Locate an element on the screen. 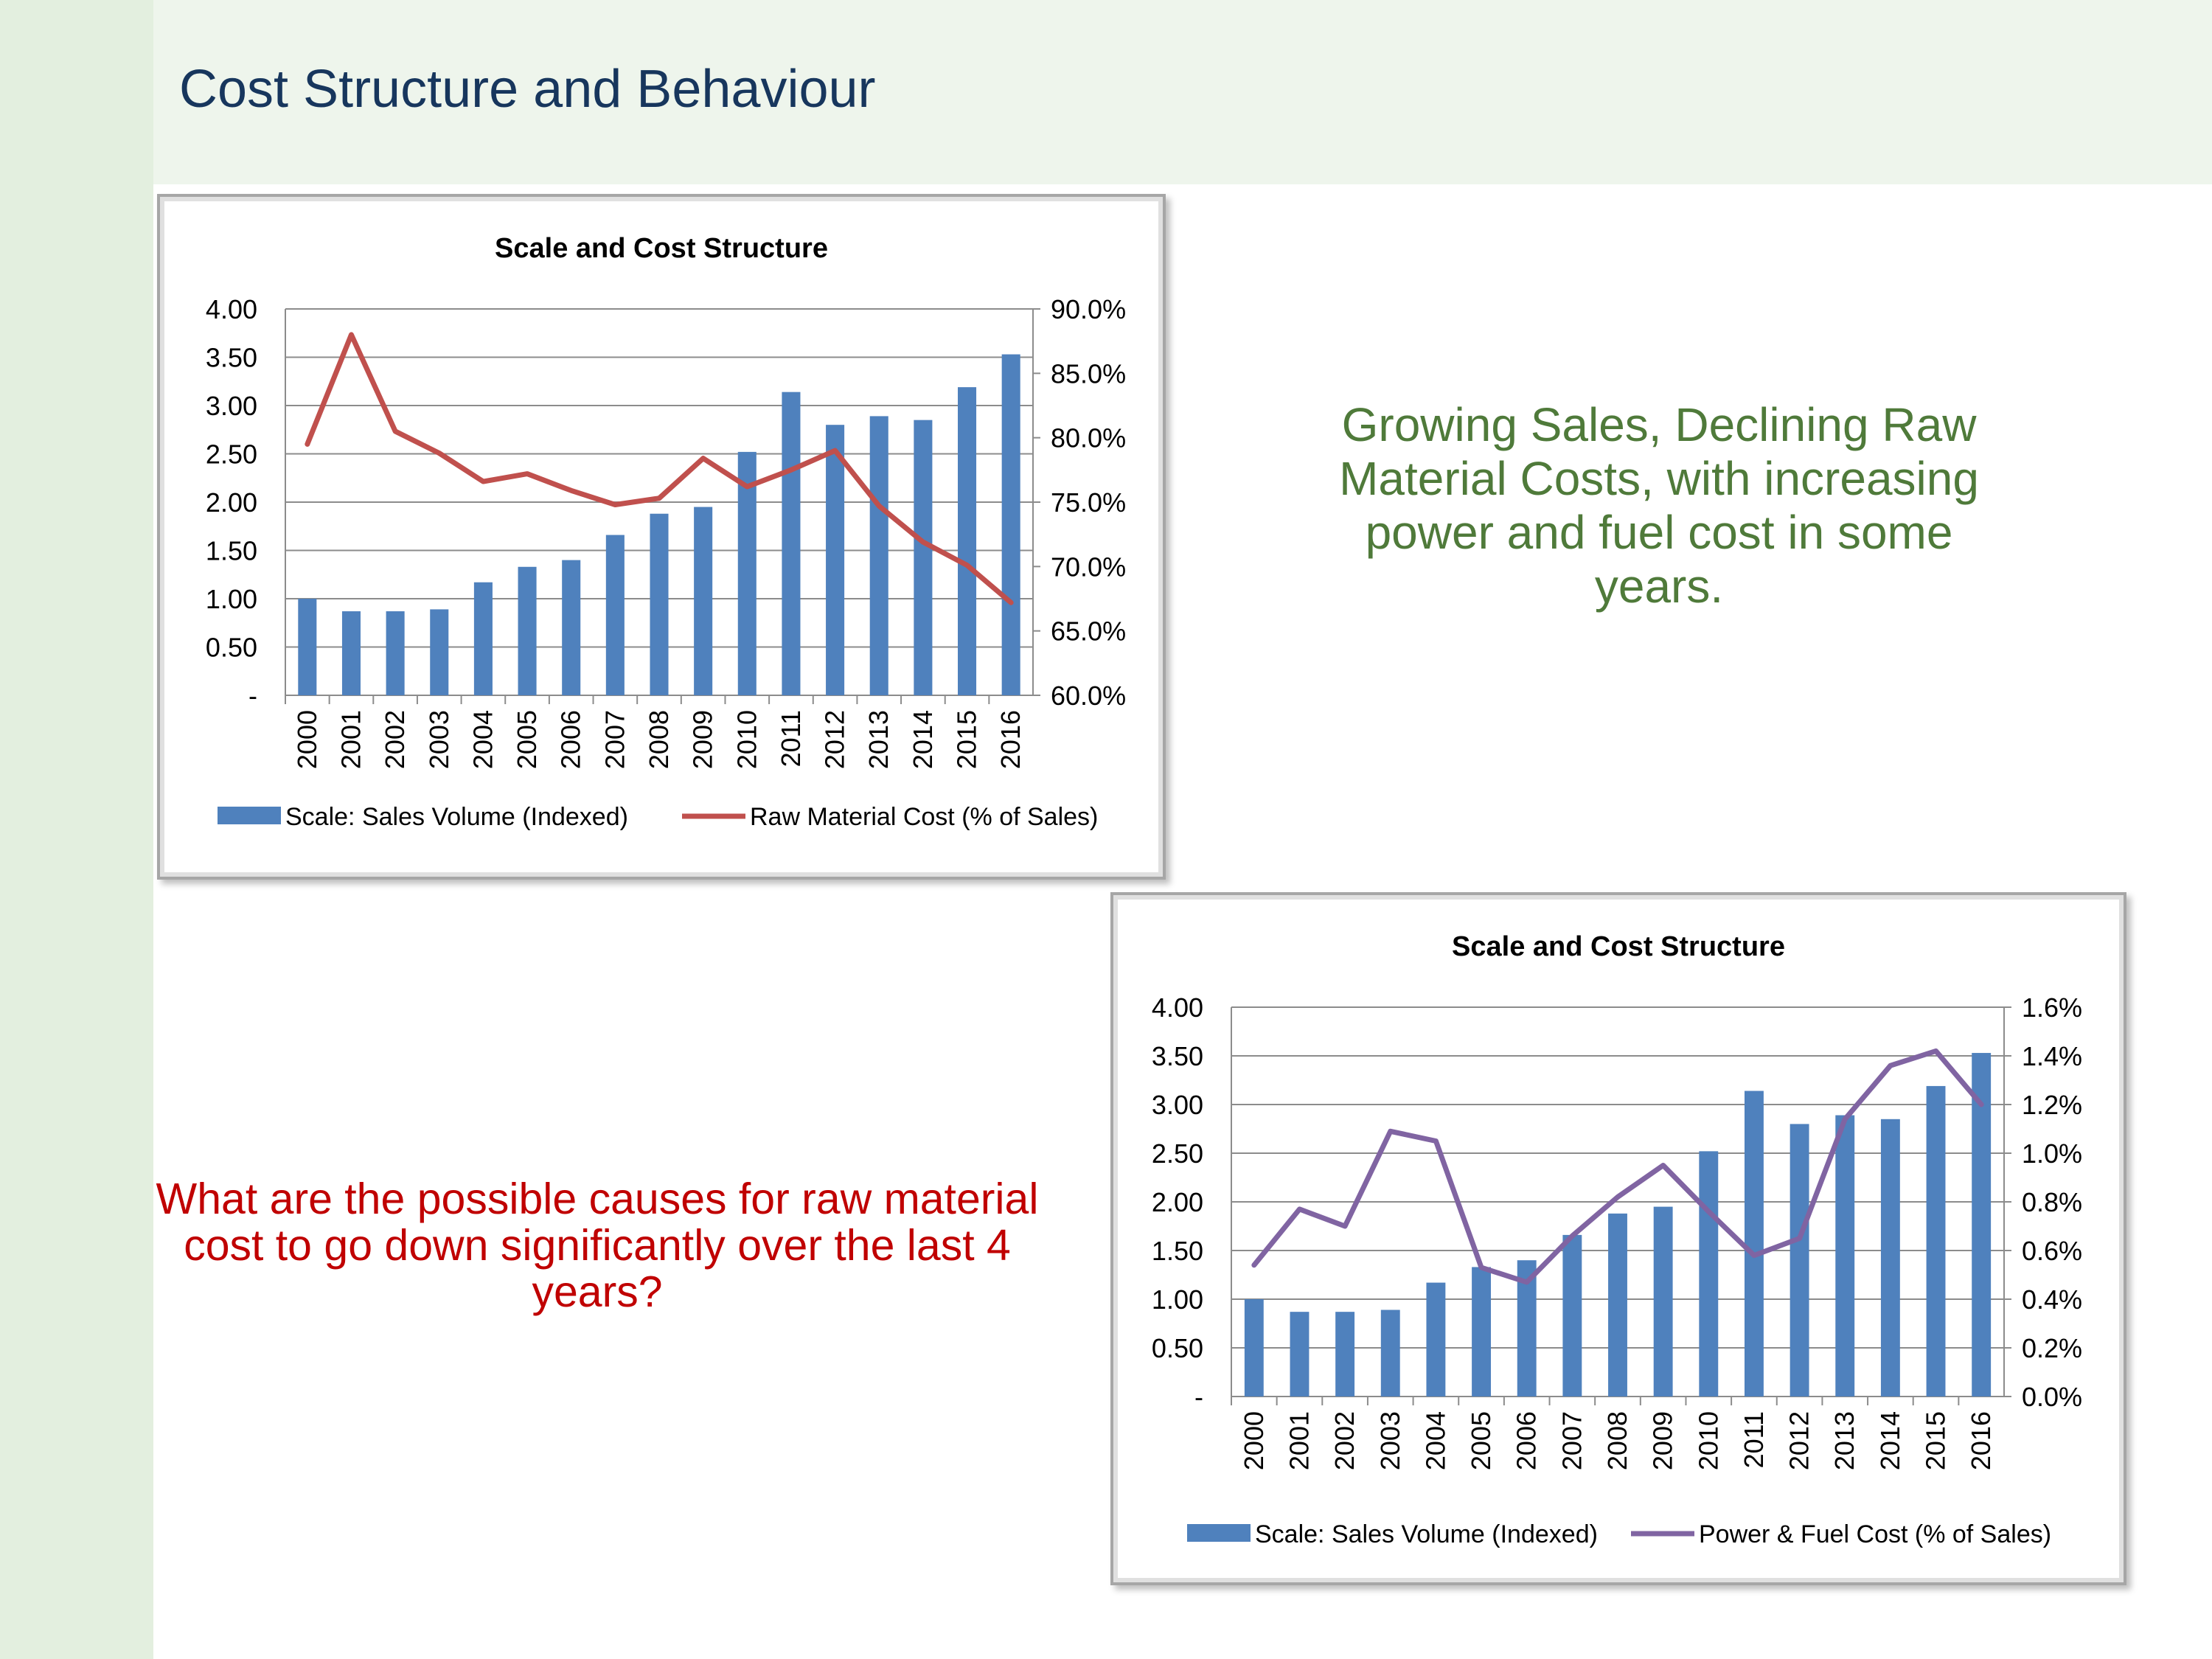  chart1-left-tick-label: 4.00 is located at coordinates (231, 309).